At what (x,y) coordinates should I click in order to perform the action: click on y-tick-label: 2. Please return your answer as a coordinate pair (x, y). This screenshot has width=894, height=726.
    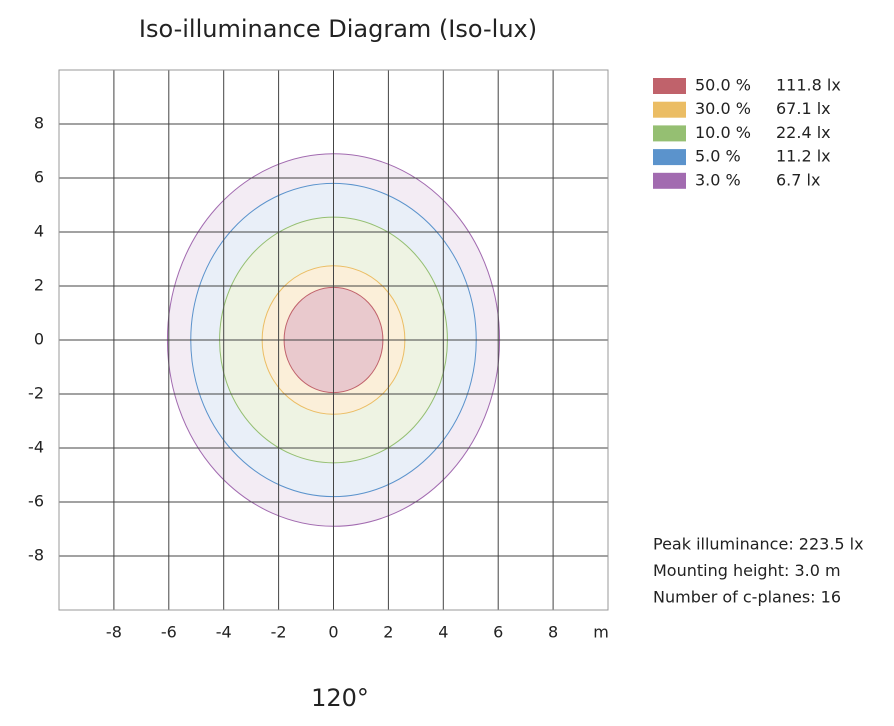
    Looking at the image, I should click on (39, 285).